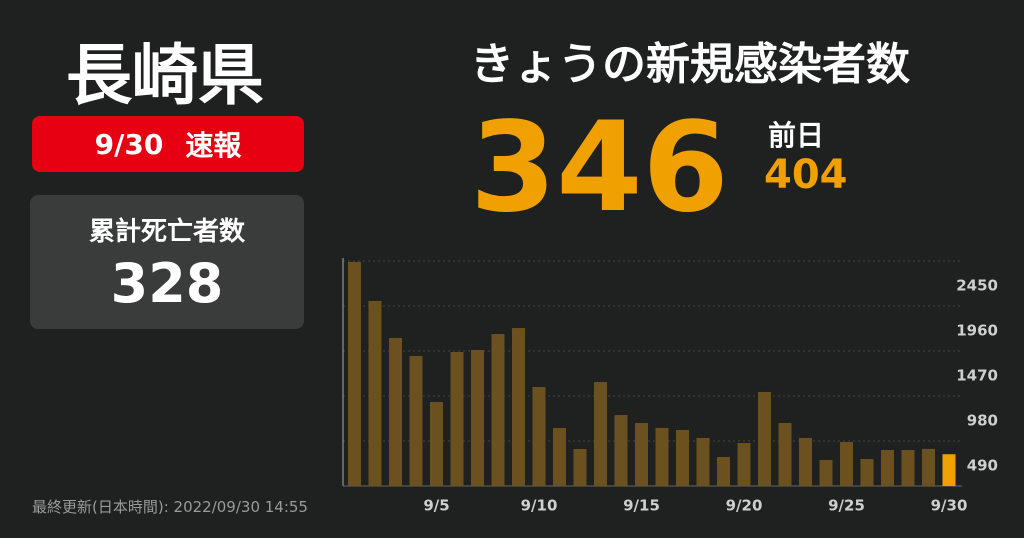  I want to click on footer: 最終更新(日本時間): 2022/09/30 14:55, so click(170, 507).